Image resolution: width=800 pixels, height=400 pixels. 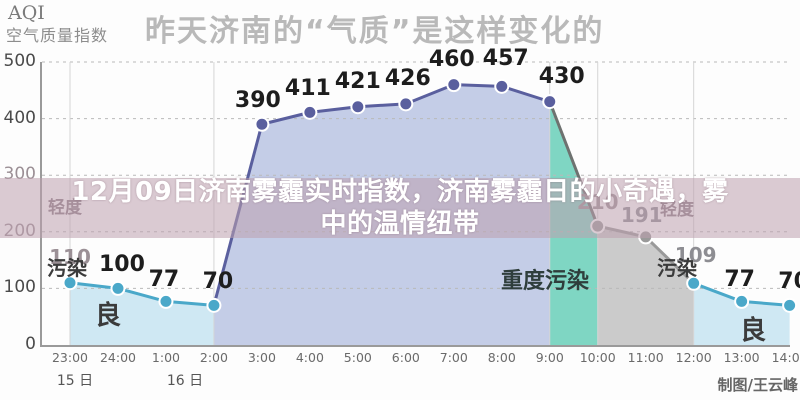 What do you see at coordinates (561, 76) in the screenshot?
I see `data-point-label: 430` at bounding box center [561, 76].